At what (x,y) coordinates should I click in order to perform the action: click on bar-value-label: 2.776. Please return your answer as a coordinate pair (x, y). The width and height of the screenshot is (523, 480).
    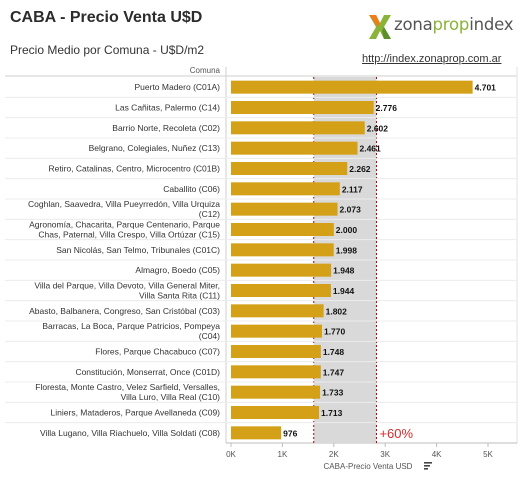
    Looking at the image, I should click on (387, 108).